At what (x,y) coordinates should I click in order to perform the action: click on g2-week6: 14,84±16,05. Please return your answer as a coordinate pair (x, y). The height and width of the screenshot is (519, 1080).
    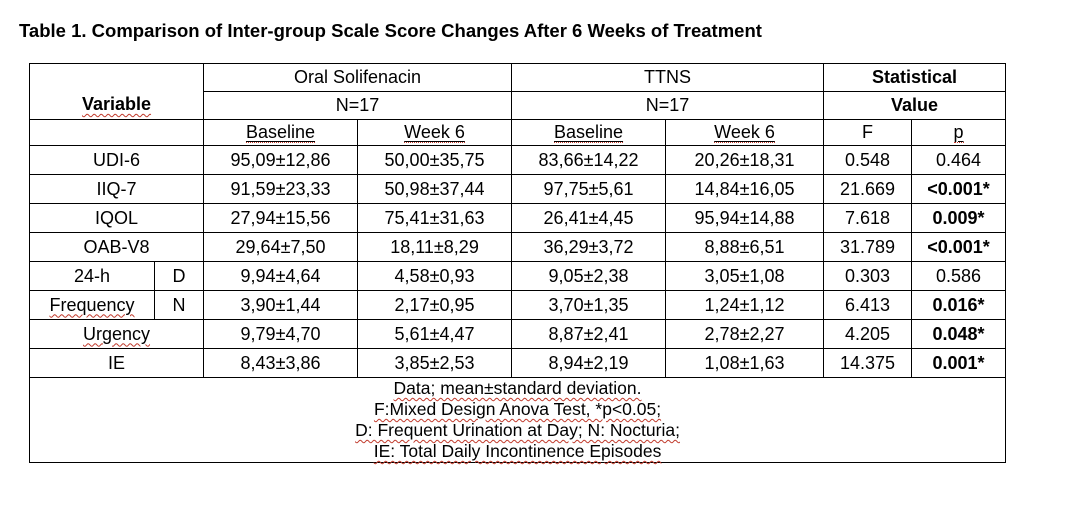
    Looking at the image, I should click on (745, 189).